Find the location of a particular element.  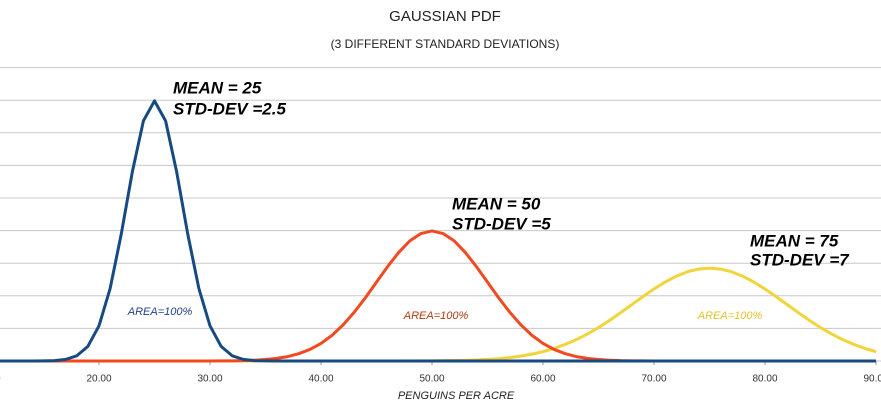

x-tick-label: 50.00 is located at coordinates (431, 379).